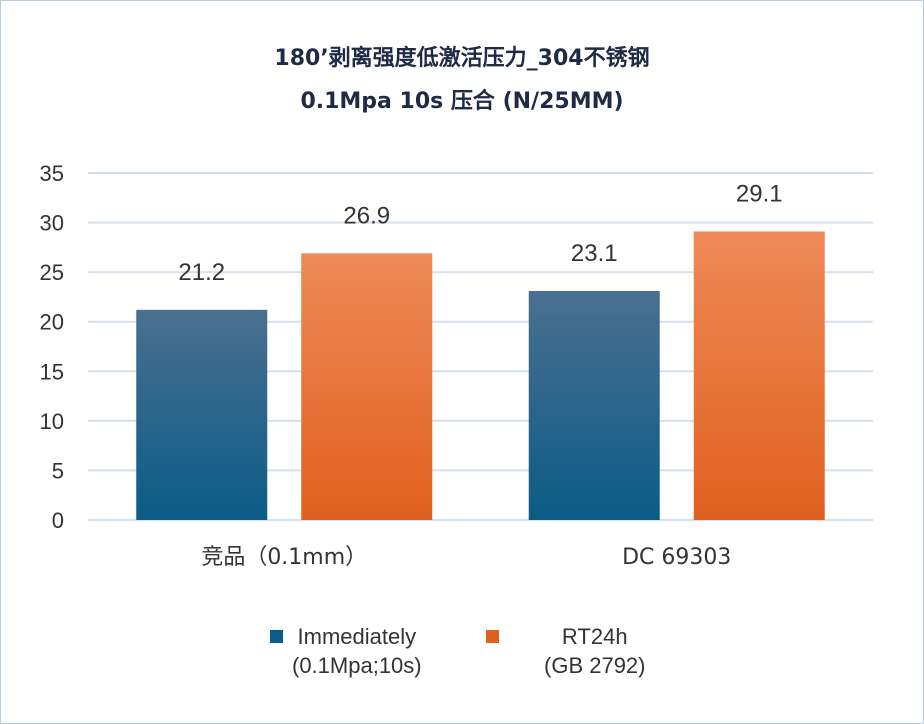  I want to click on legend-series-1-line1: Immediately, so click(357, 636).